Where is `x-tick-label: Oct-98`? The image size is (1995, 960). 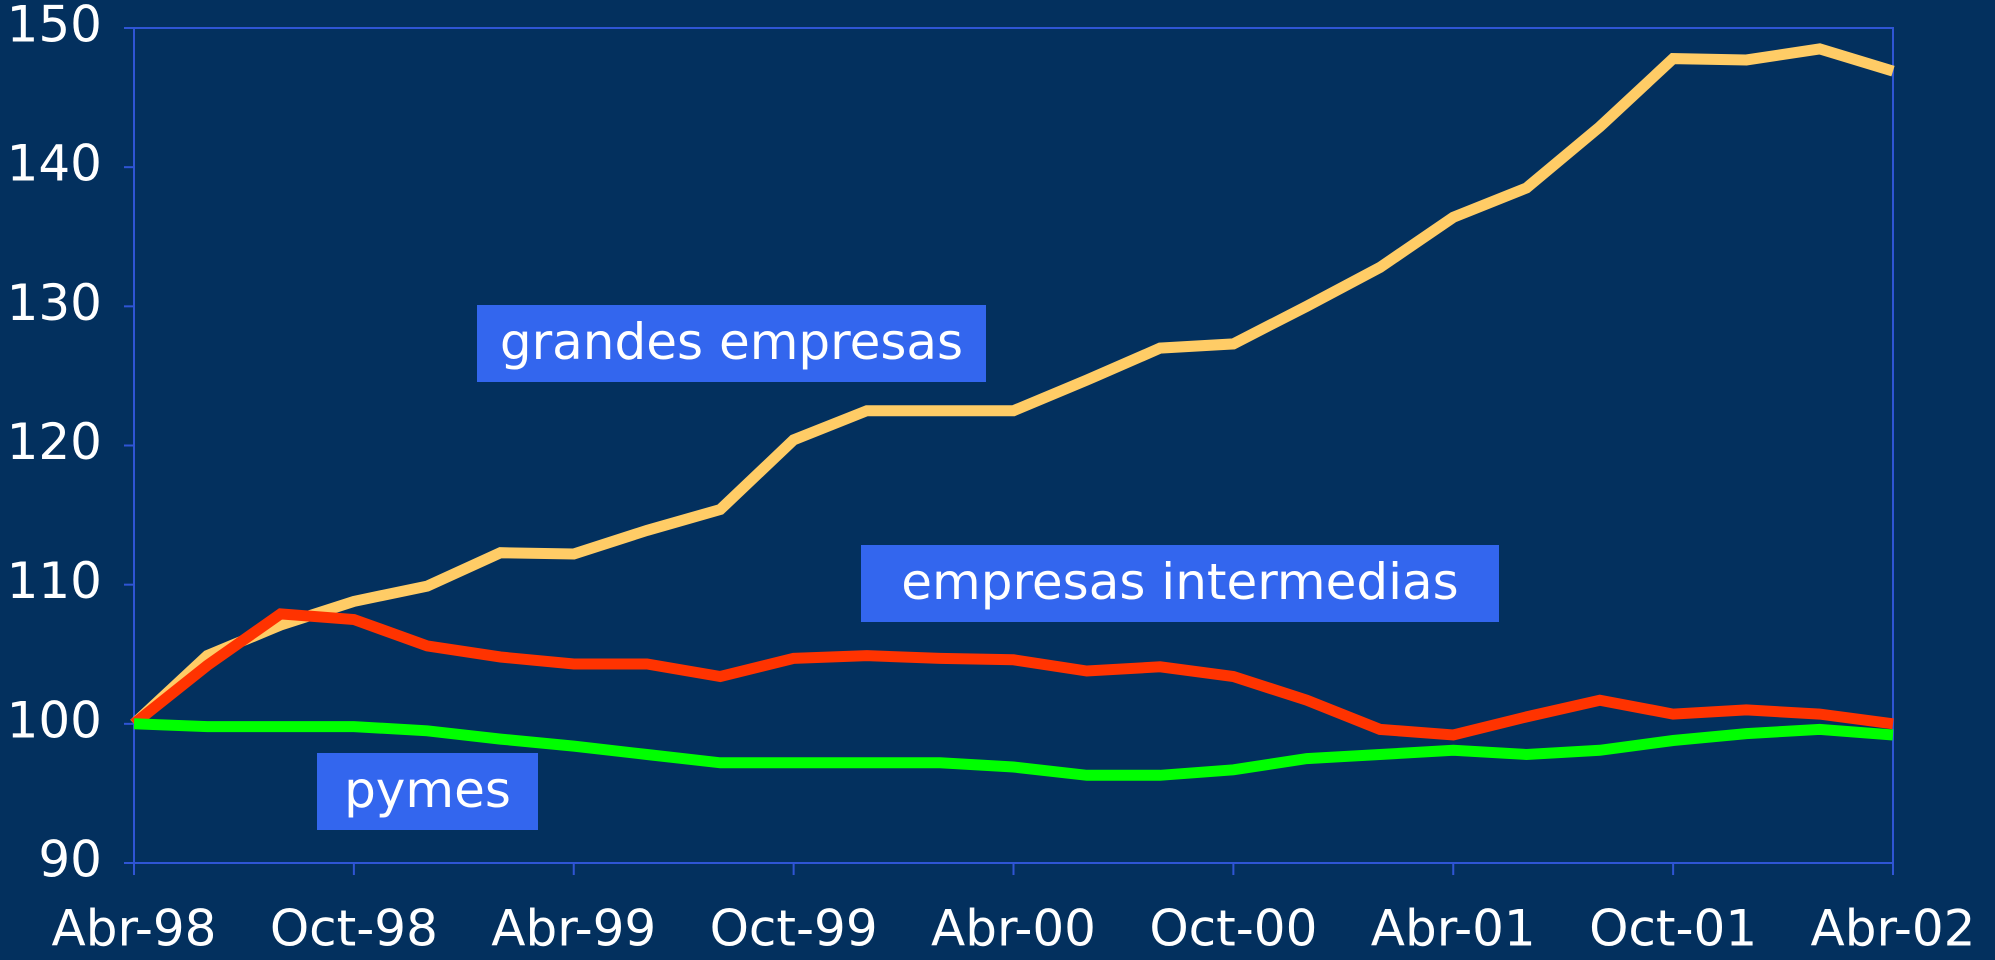
x-tick-label: Oct-98 is located at coordinates (354, 929).